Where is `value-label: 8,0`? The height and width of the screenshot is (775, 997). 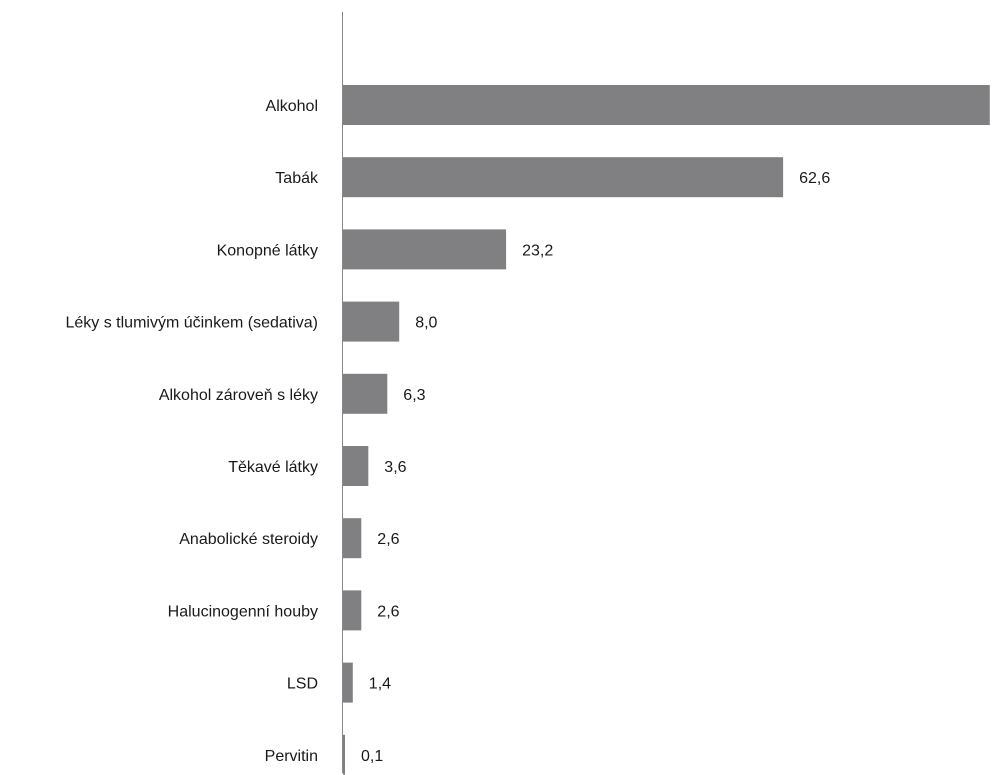 value-label: 8,0 is located at coordinates (426, 323).